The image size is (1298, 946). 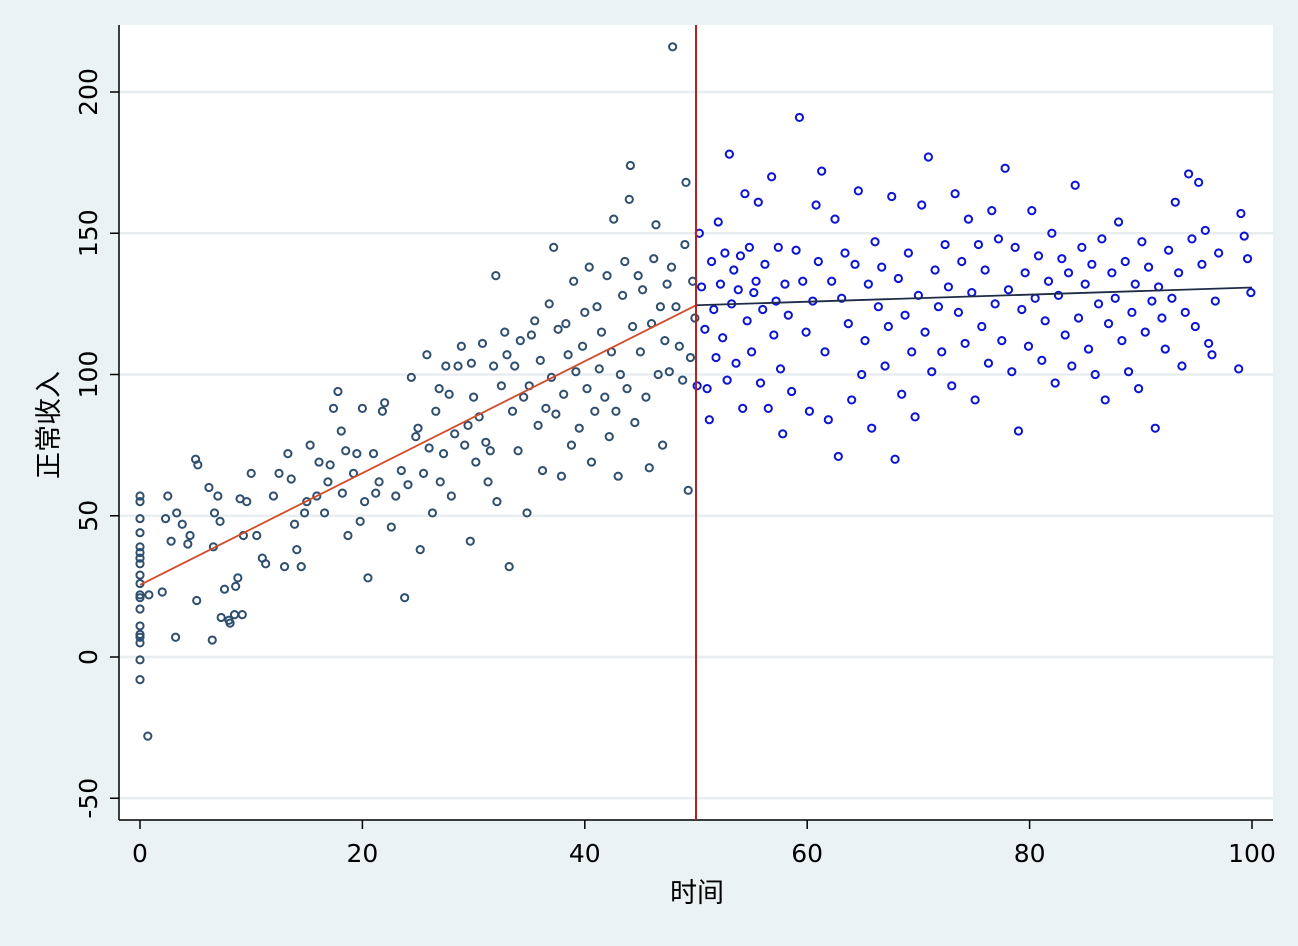 What do you see at coordinates (88, 233) in the screenshot?
I see `y-tick-label: 150` at bounding box center [88, 233].